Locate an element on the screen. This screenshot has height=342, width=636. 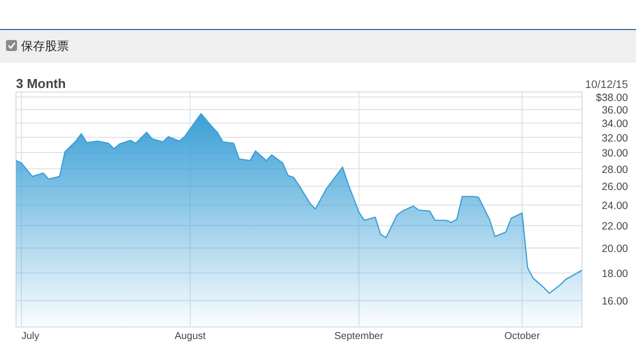
y-tick-label: 30.00 is located at coordinates (615, 154).